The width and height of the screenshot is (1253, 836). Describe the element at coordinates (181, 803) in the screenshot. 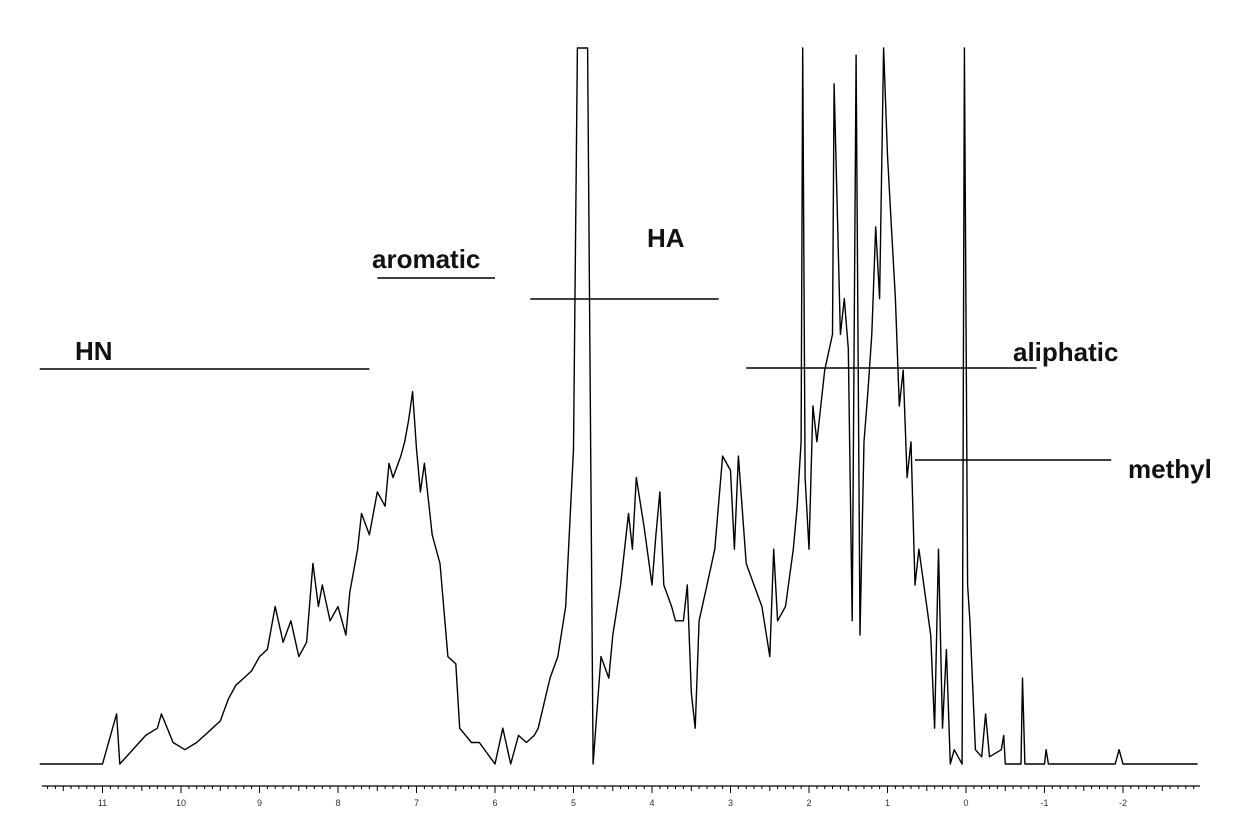

I see `x-tick-label: 10` at that location.